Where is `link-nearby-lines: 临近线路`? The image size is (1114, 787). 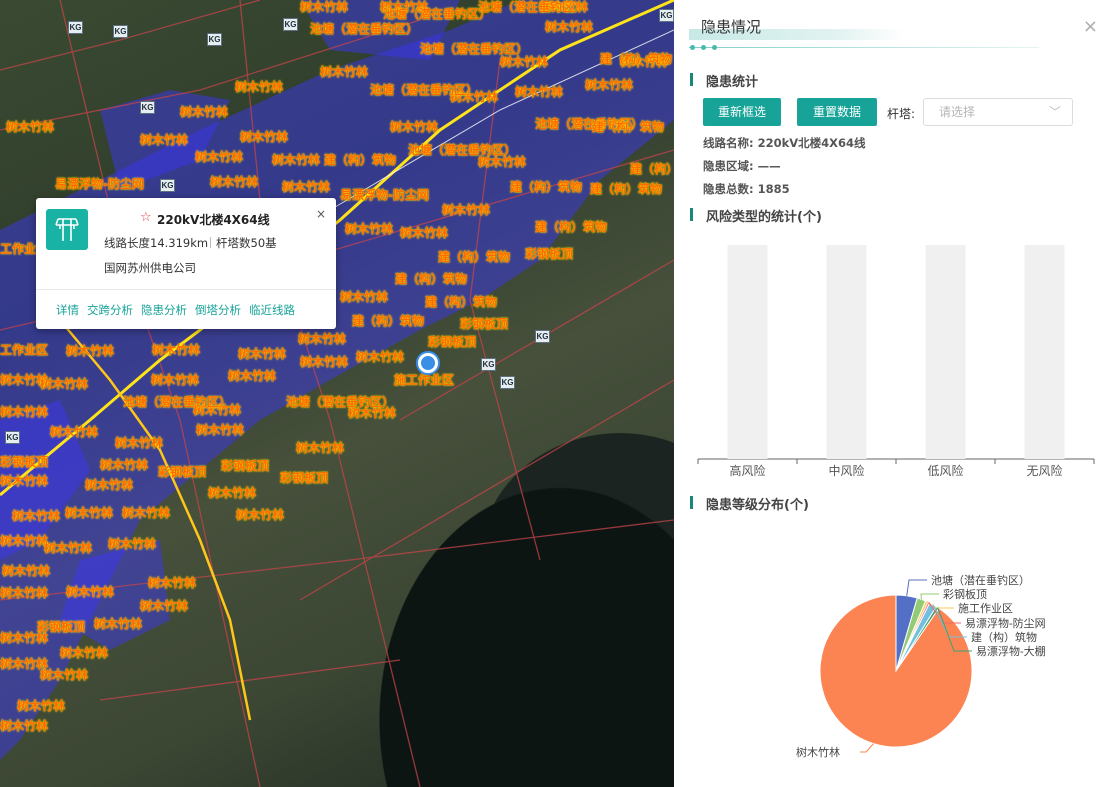 link-nearby-lines: 临近线路 is located at coordinates (272, 310).